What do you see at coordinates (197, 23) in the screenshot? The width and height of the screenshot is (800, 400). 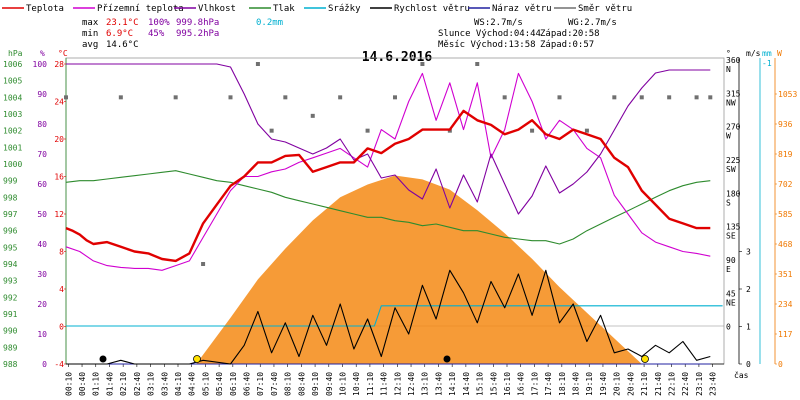 I see `stat-max-press: 999.8hPa` at bounding box center [197, 23].